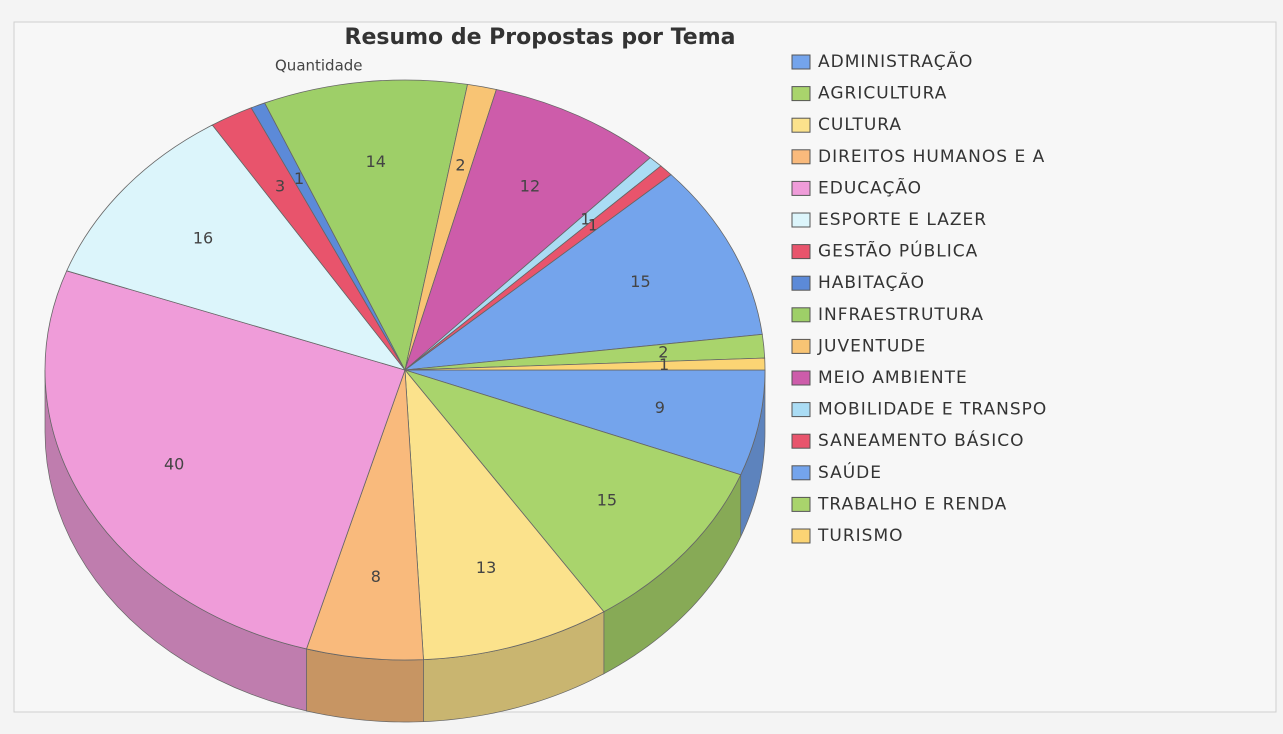  I want to click on data-label: 13, so click(486, 567).